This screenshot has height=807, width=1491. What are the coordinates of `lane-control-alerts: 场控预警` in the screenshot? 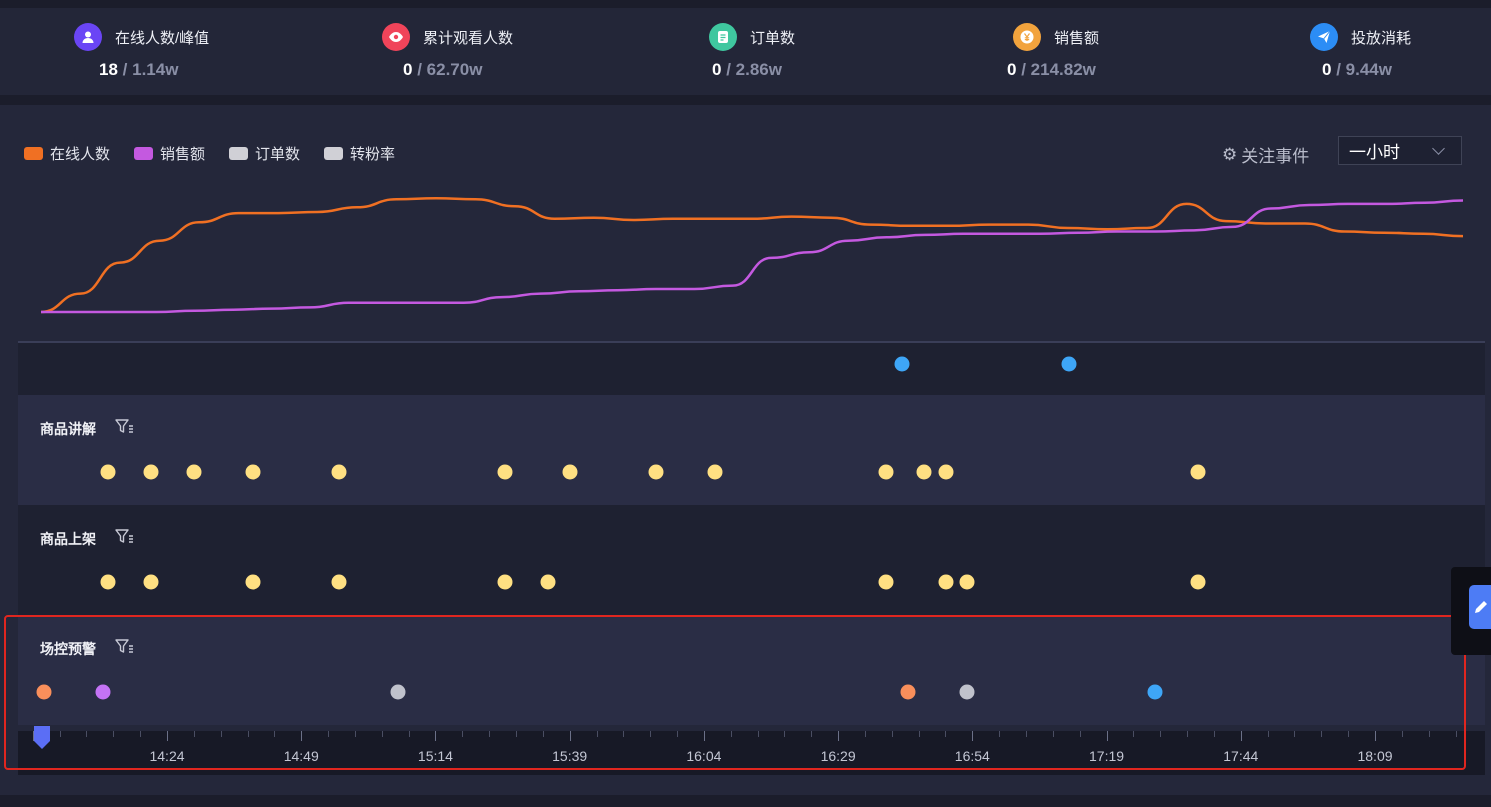 It's located at (751, 670).